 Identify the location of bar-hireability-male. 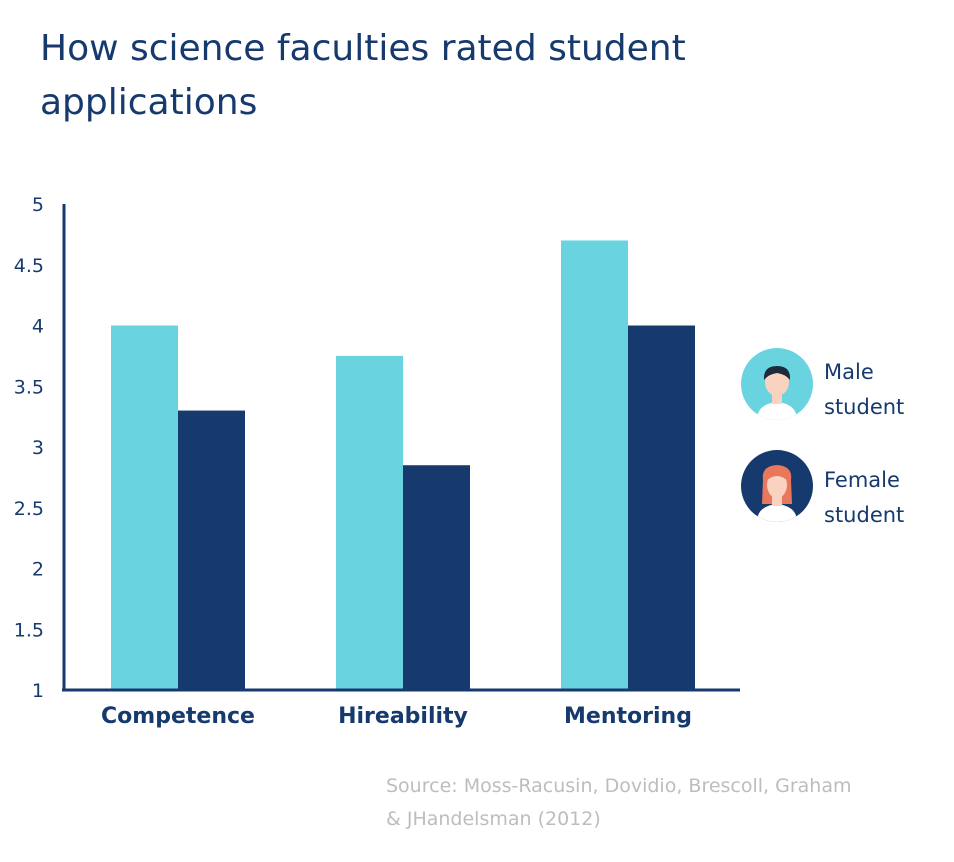
(369, 522).